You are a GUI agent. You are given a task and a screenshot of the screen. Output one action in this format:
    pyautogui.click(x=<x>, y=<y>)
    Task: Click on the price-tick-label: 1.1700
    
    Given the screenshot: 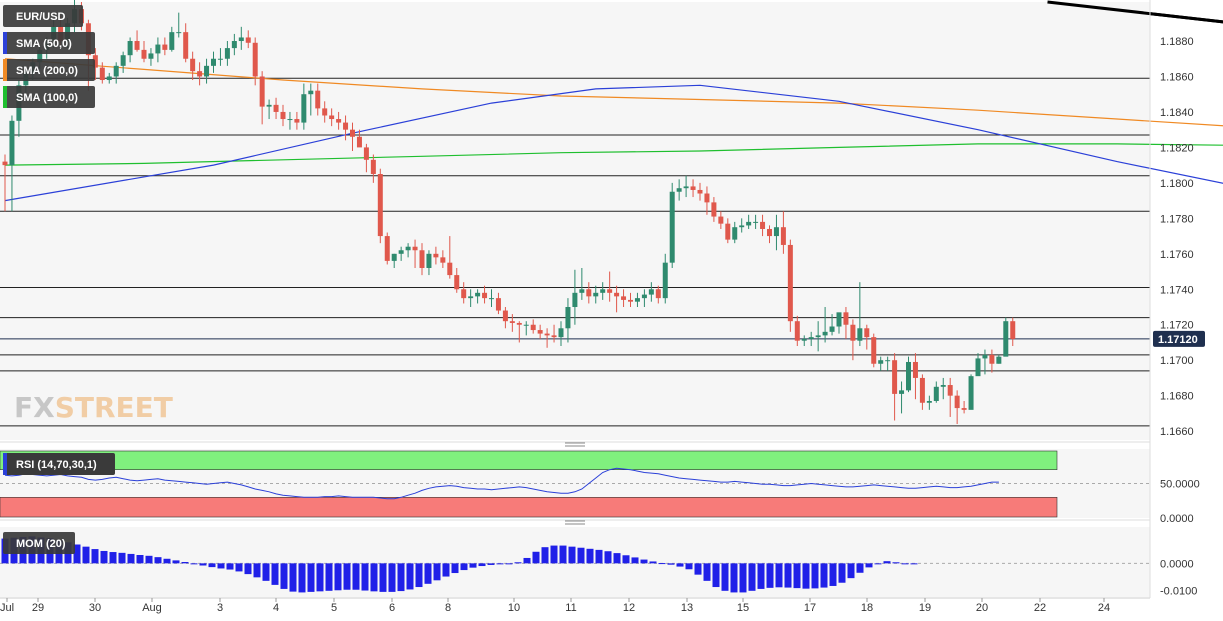 What is the action you would take?
    pyautogui.click(x=1177, y=361)
    